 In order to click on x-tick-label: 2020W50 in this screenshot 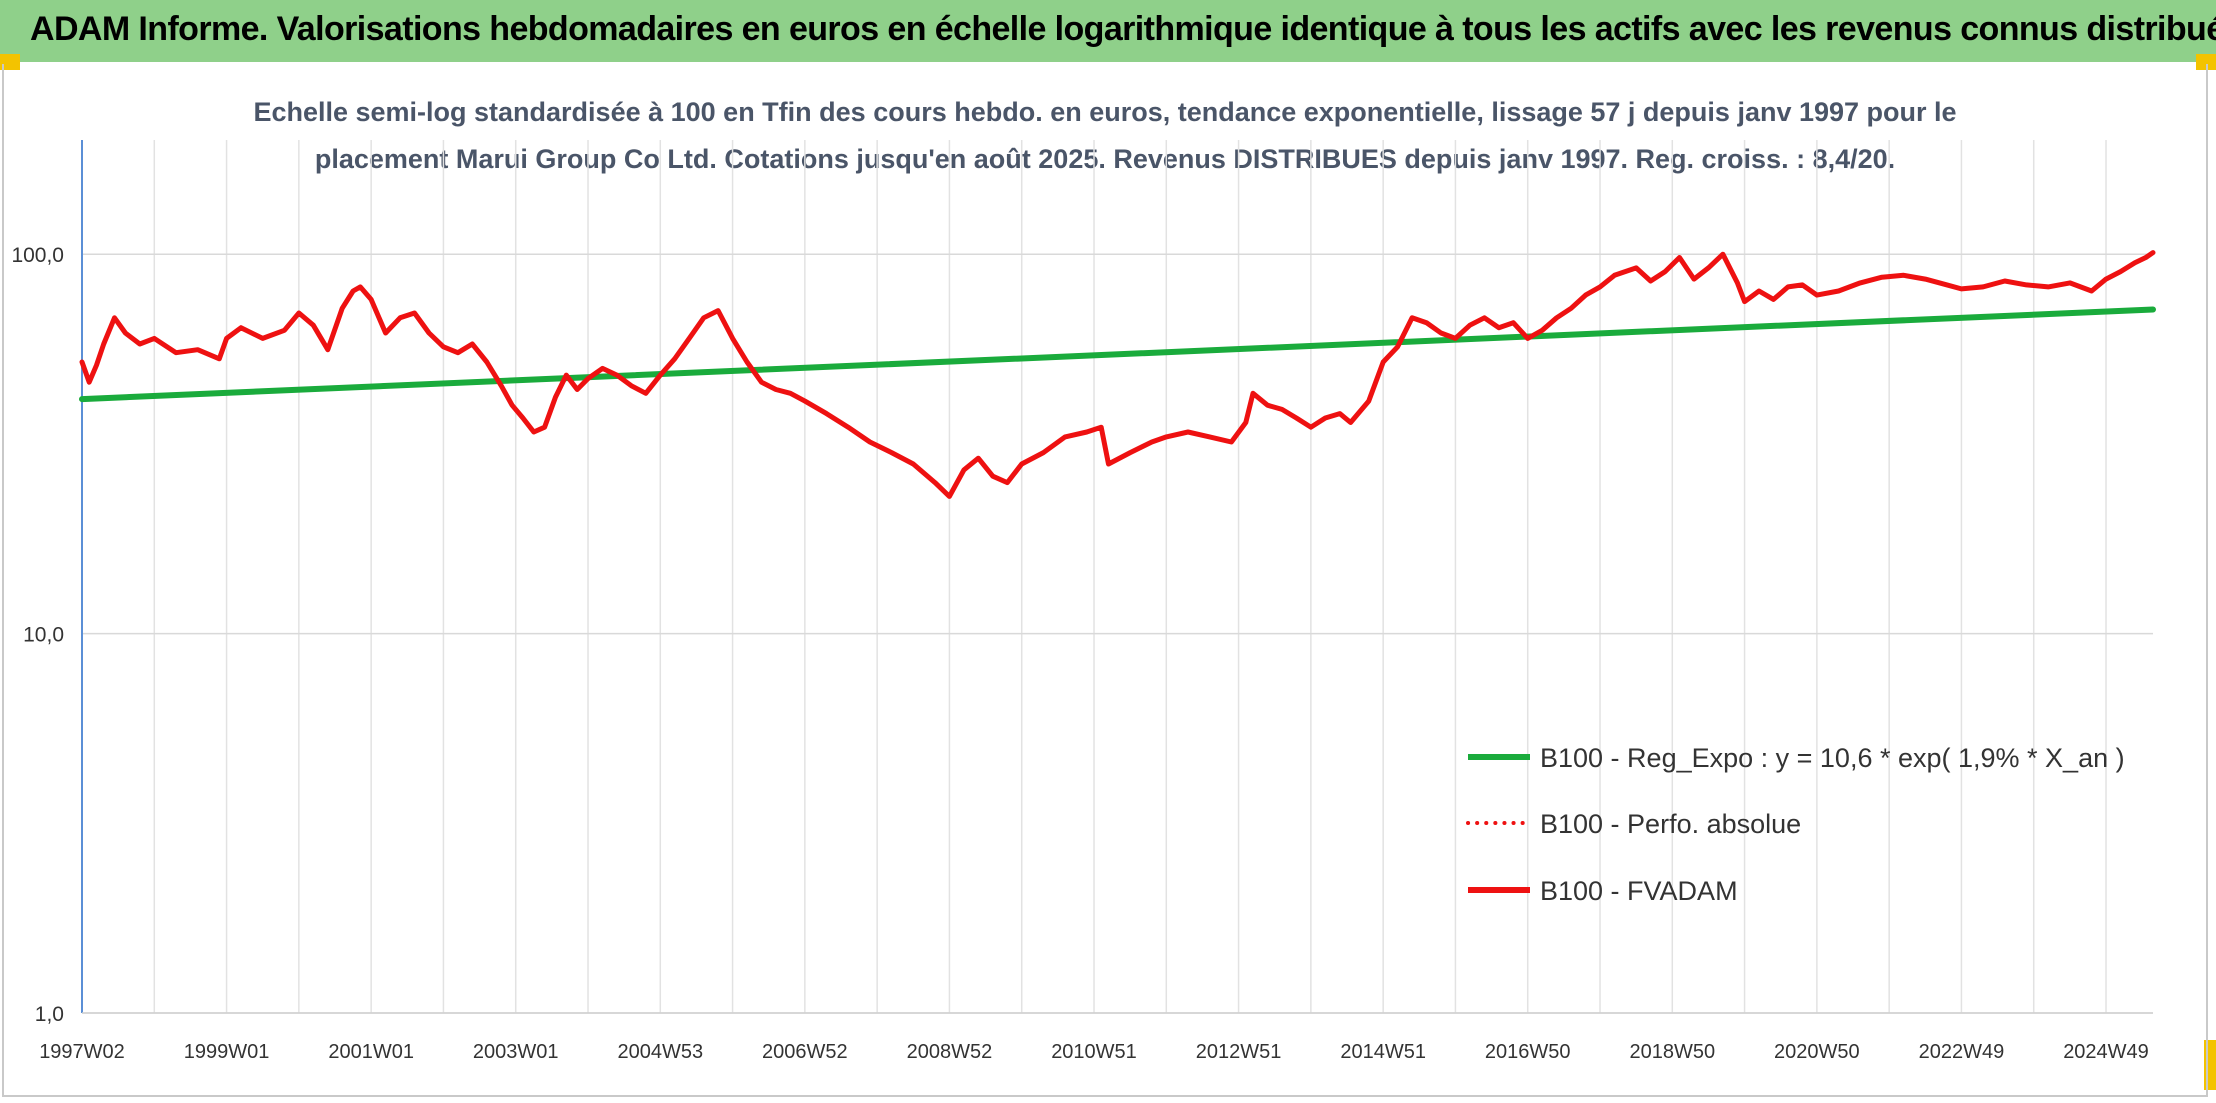, I will do `click(1817, 1052)`.